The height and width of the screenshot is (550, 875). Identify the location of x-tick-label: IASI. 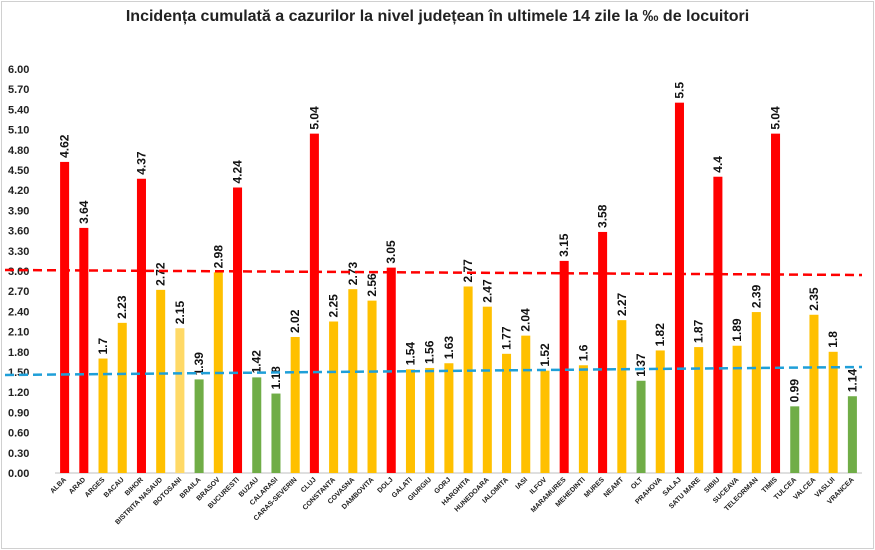
(522, 483).